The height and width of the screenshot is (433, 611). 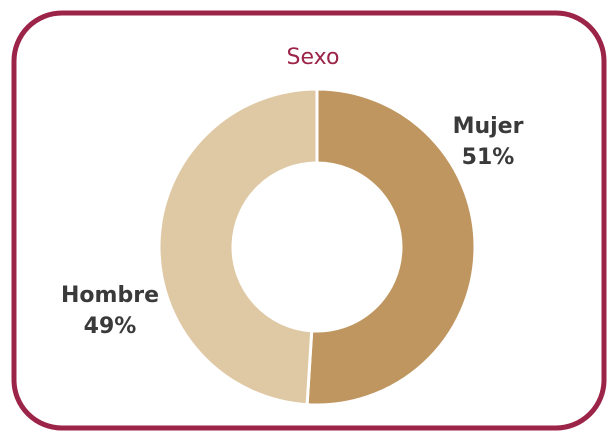 I want to click on slice-value-label: 51%, so click(x=488, y=157).